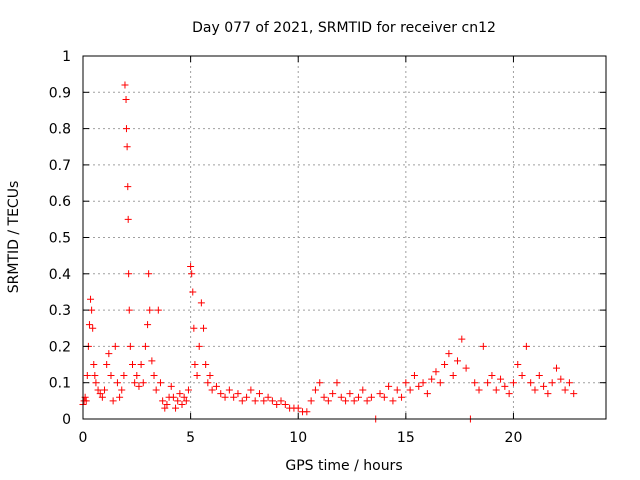 The image size is (640, 480). I want to click on x-tick-label: 5, so click(190, 438).